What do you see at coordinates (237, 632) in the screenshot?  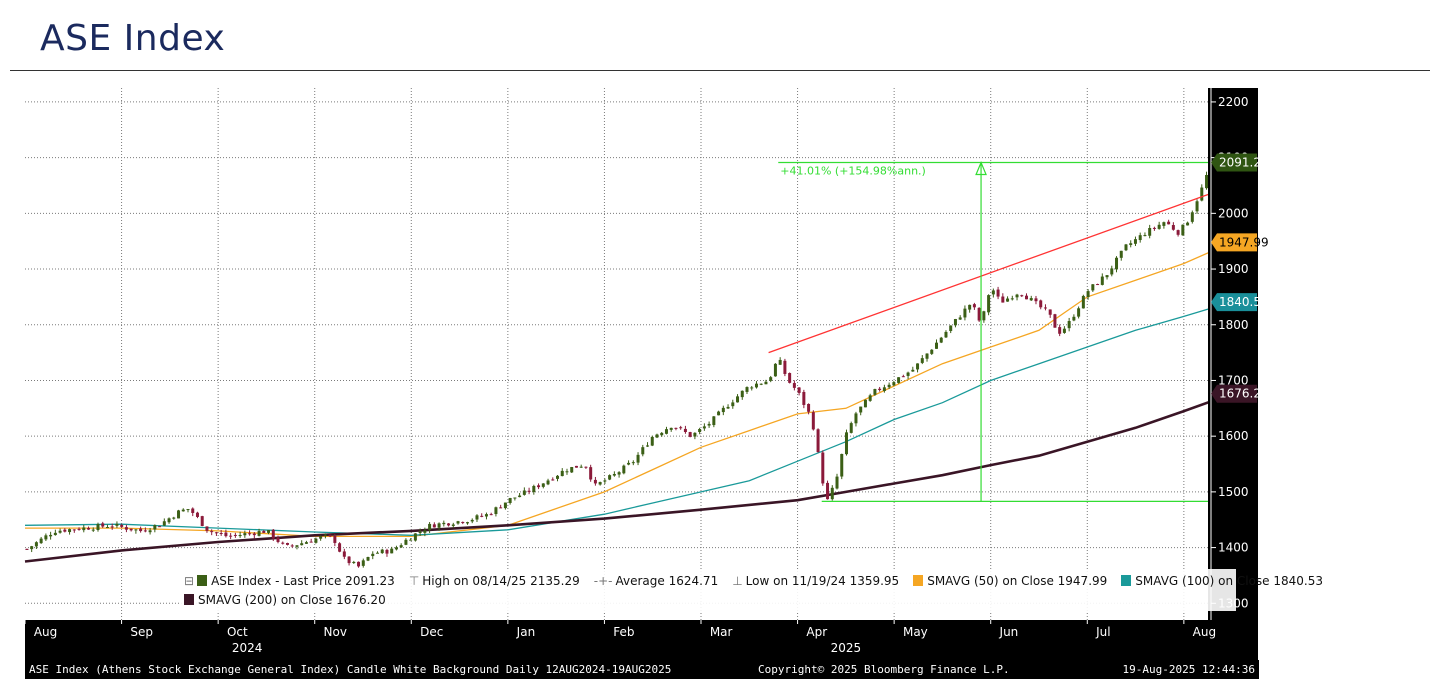 I see `x-month-label: Oct` at bounding box center [237, 632].